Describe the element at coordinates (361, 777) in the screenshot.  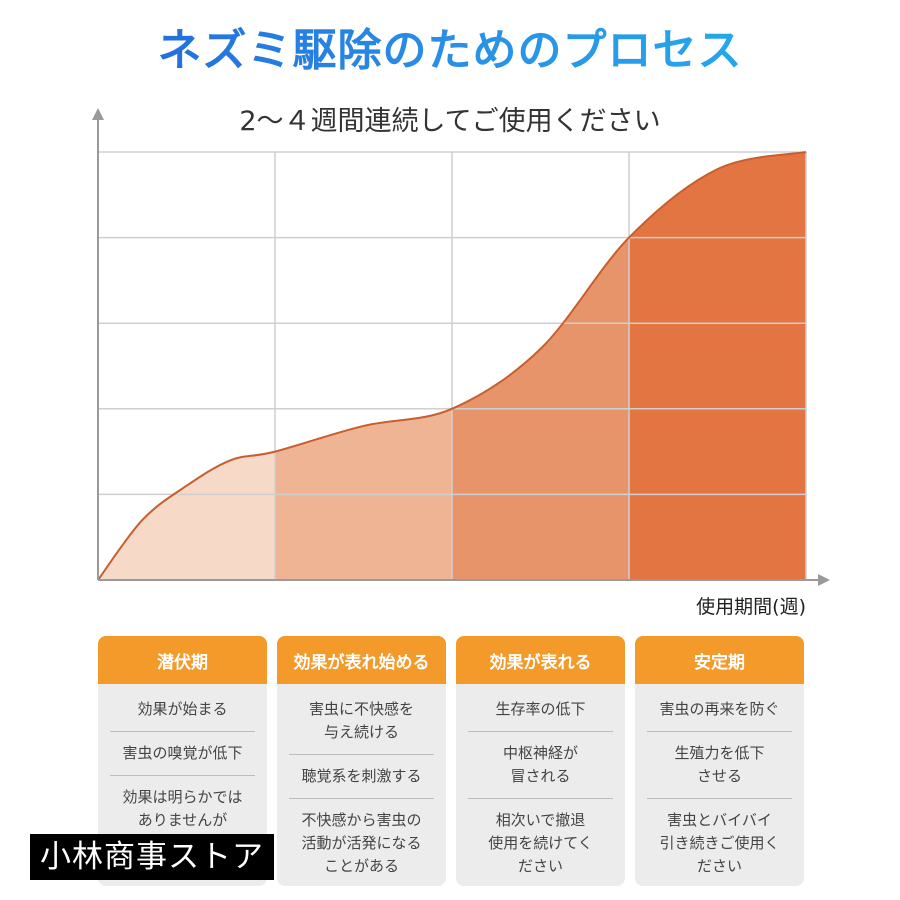
I see `stage-item: 聴覚系を刺激する` at that location.